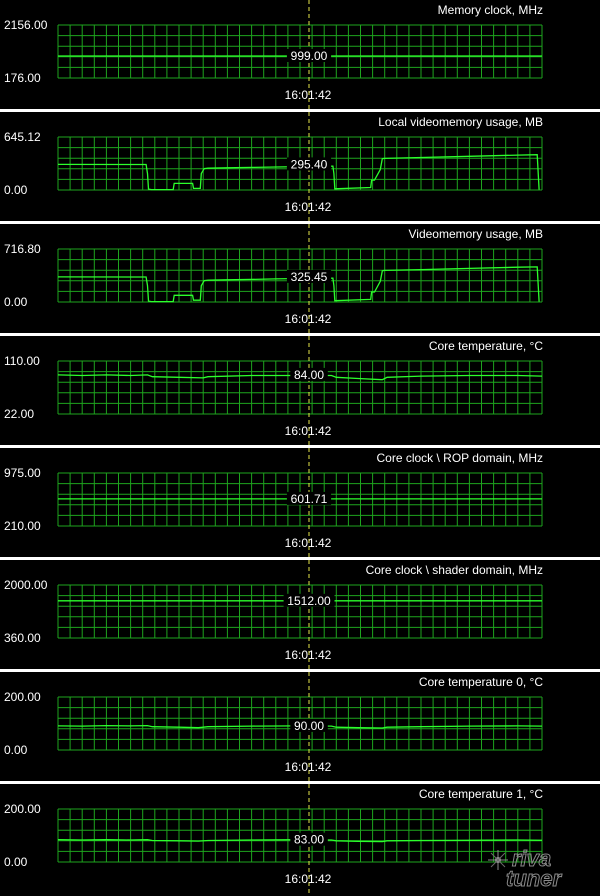 This screenshot has height=896, width=600. What do you see at coordinates (26, 25) in the screenshot?
I see `y-max-label: 2156.00` at bounding box center [26, 25].